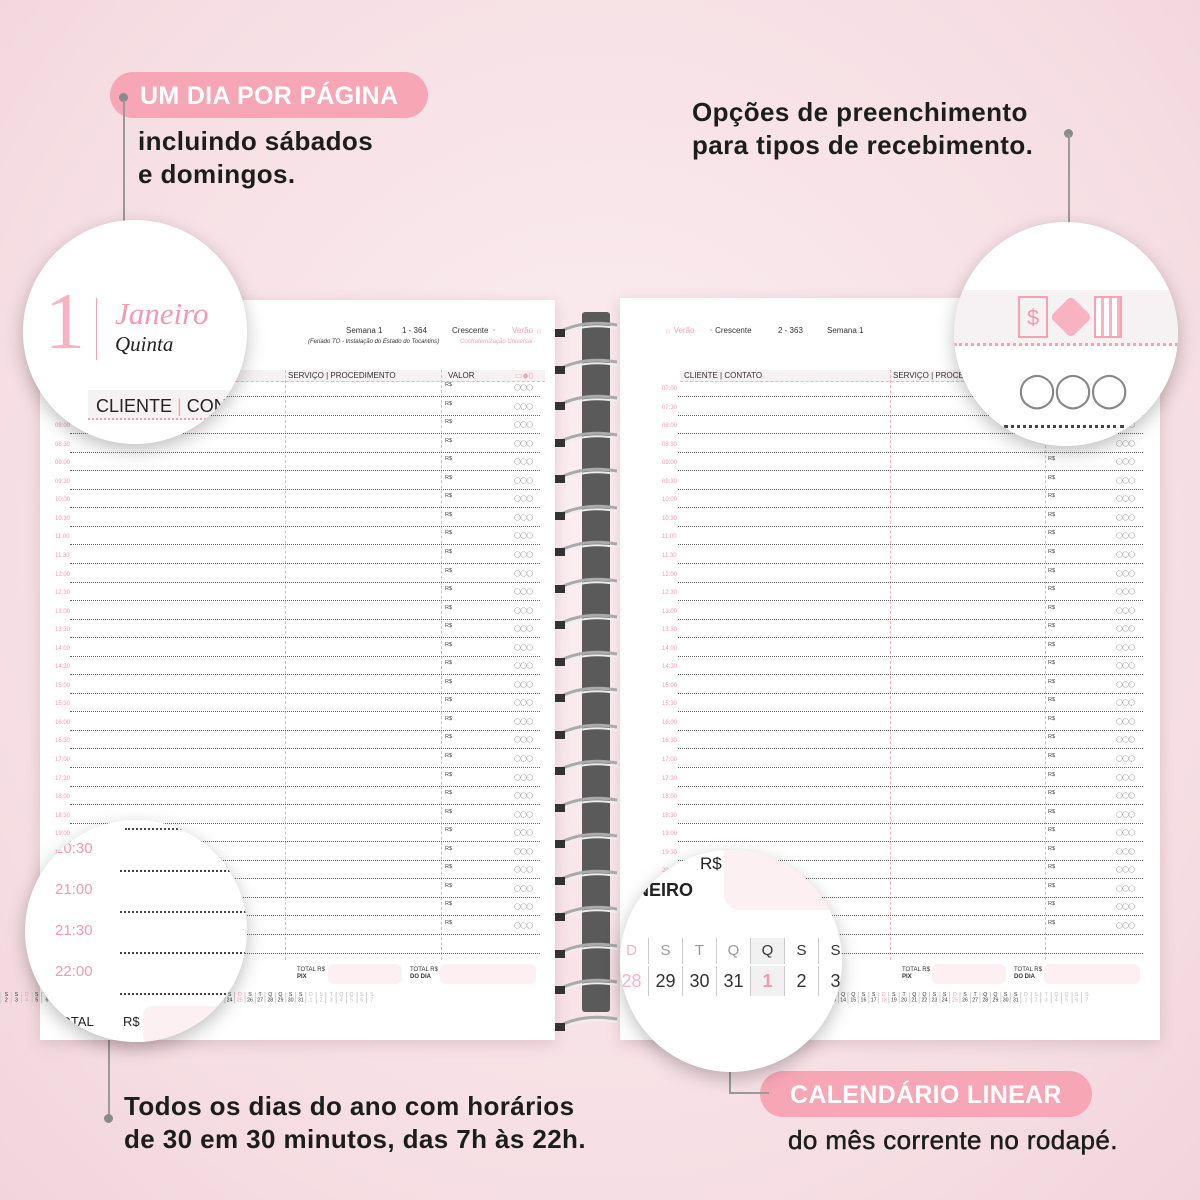  I want to click on calendar-day: 14, so click(842, 1000).